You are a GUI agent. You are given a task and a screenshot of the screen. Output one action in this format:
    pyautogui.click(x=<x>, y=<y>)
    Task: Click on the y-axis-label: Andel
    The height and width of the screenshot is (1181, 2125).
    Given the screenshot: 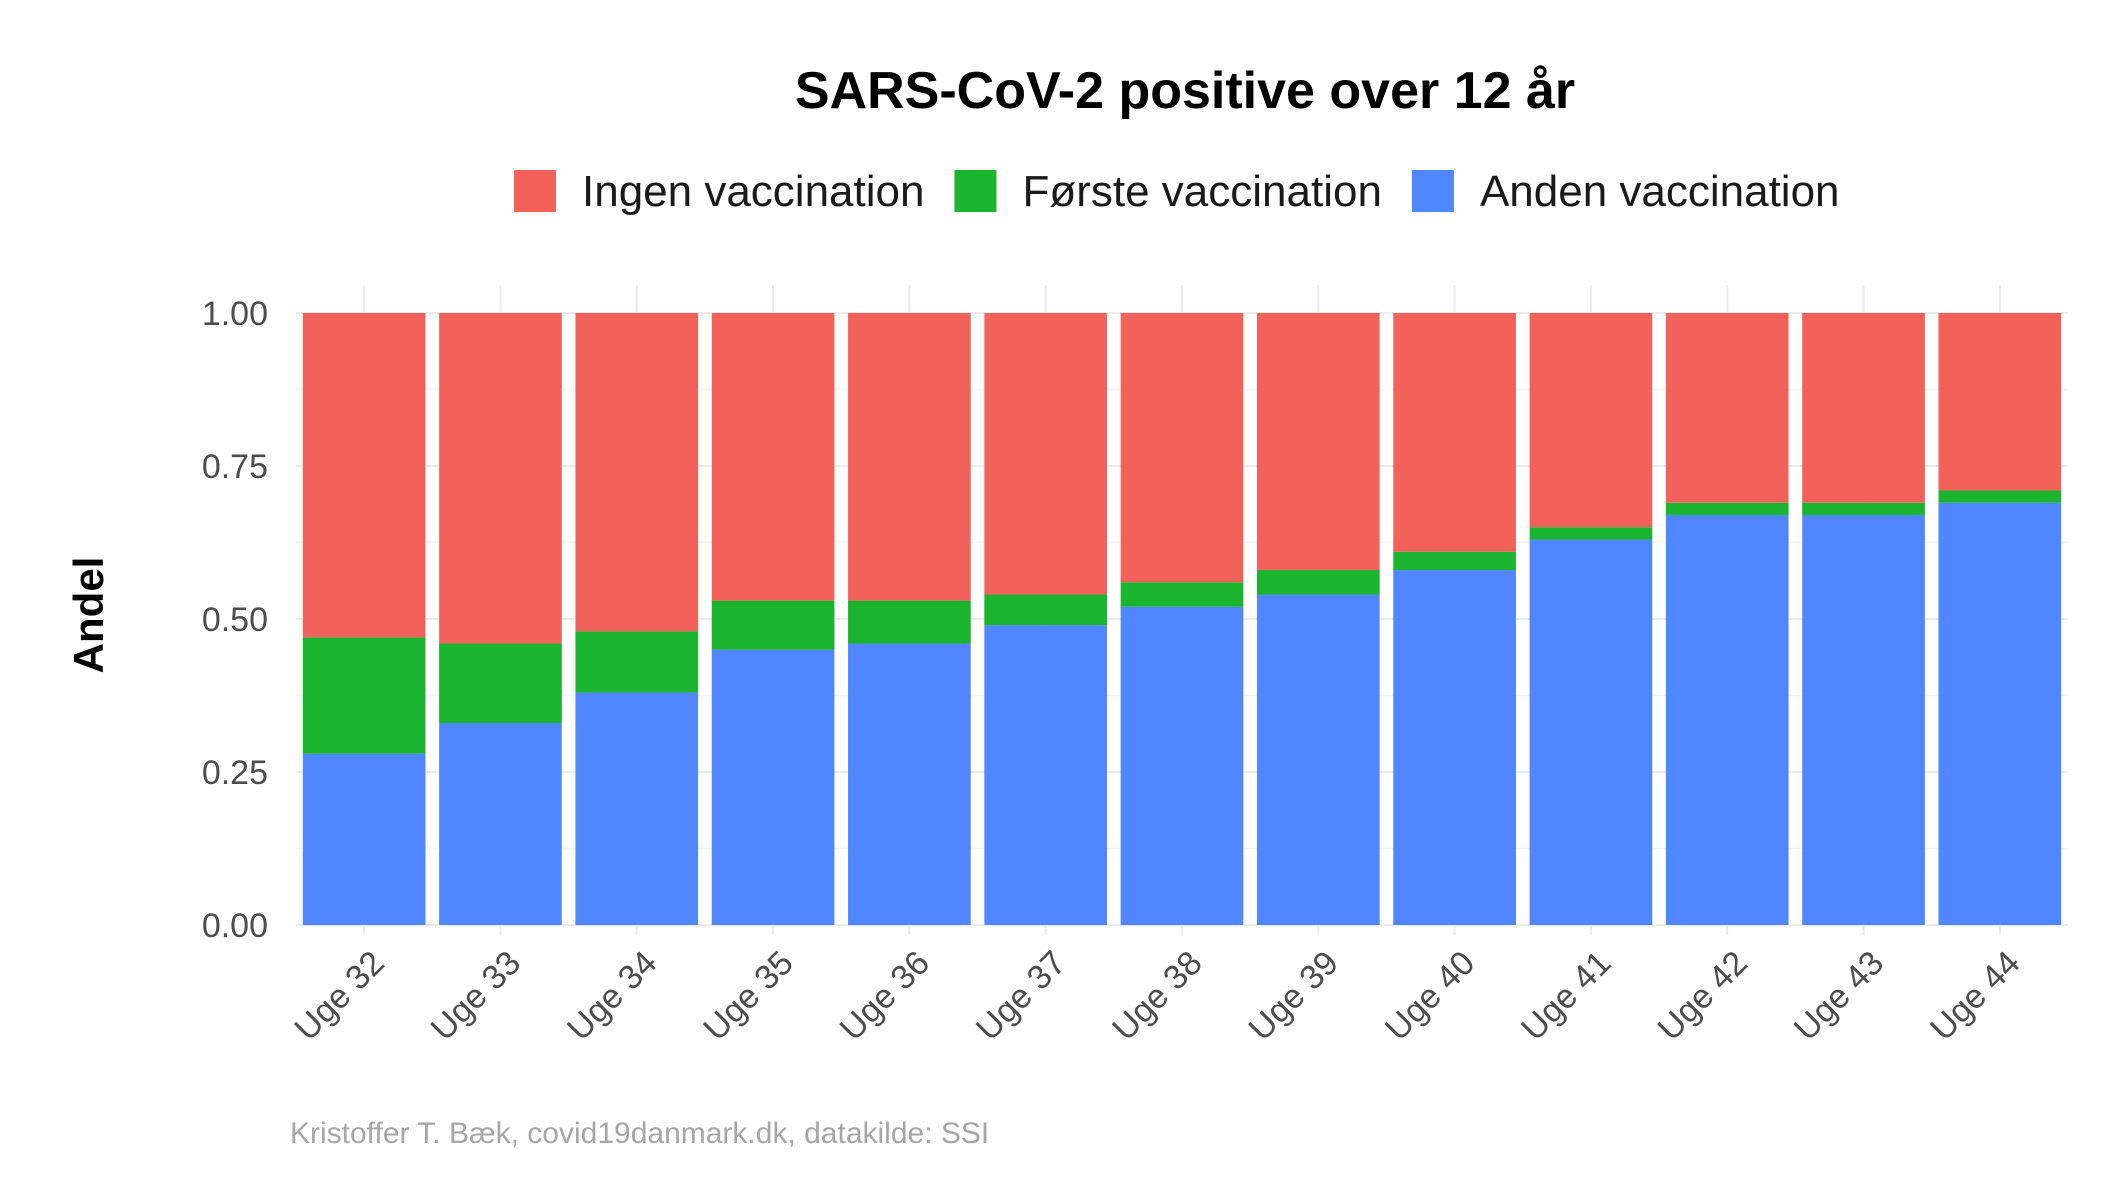 What is the action you would take?
    pyautogui.click(x=88, y=615)
    